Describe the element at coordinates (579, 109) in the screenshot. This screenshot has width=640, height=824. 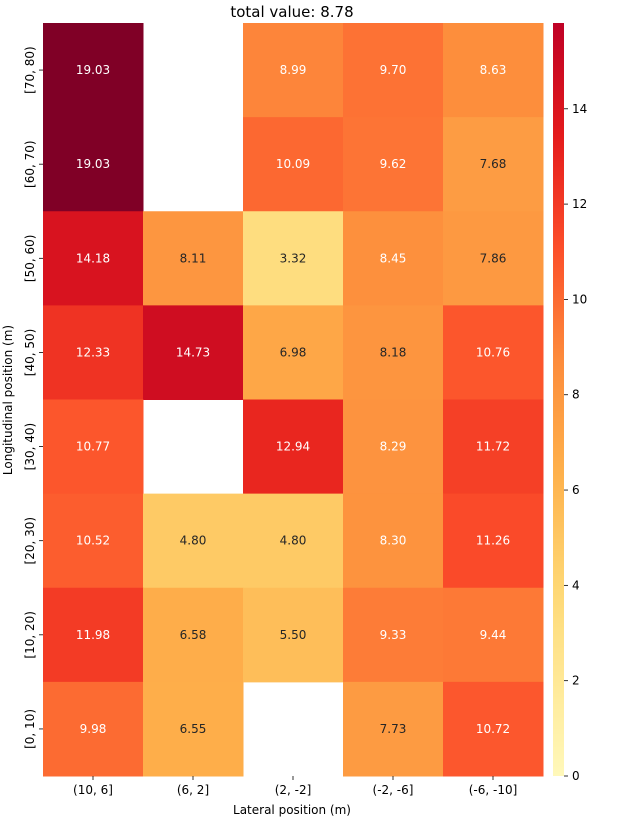
I see `colorbar-tick-label: 14` at that location.